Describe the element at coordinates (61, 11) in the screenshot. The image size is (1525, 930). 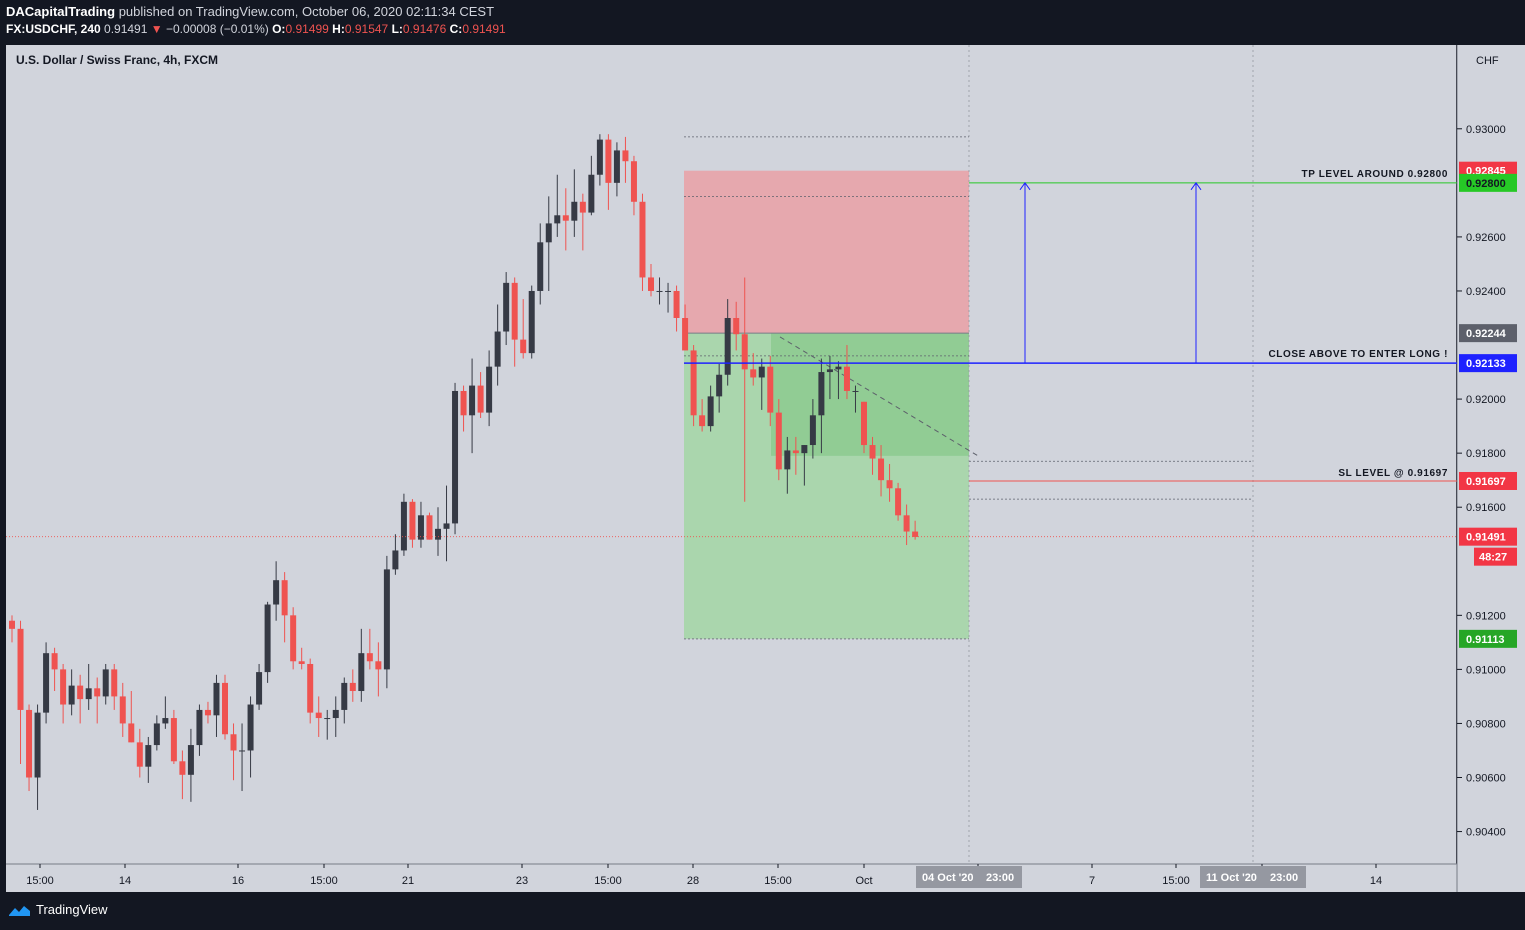
I see `author-name: DACapitalTrading` at that location.